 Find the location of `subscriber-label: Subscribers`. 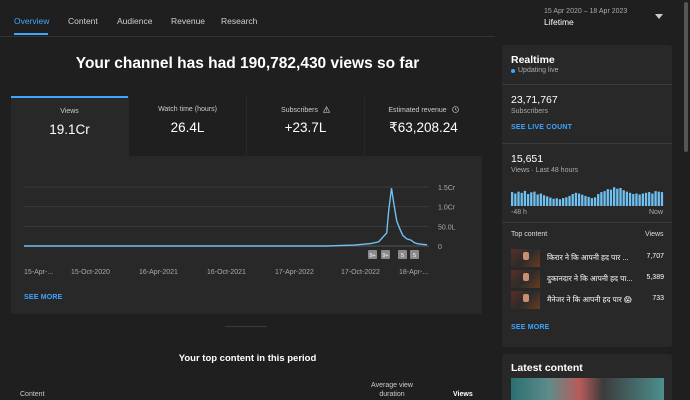

subscriber-label: Subscribers is located at coordinates (529, 111).